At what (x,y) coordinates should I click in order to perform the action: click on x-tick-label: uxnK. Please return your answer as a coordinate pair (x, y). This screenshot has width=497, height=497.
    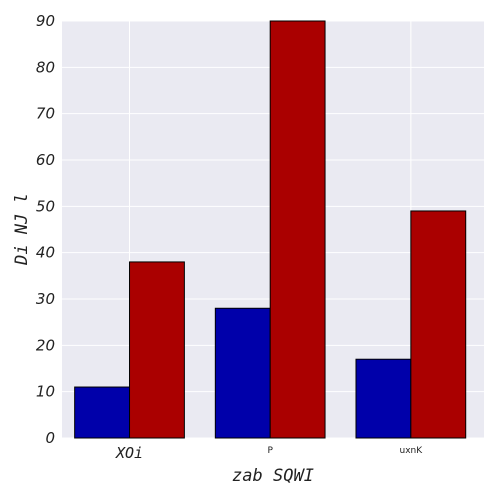
    Looking at the image, I should click on (412, 451).